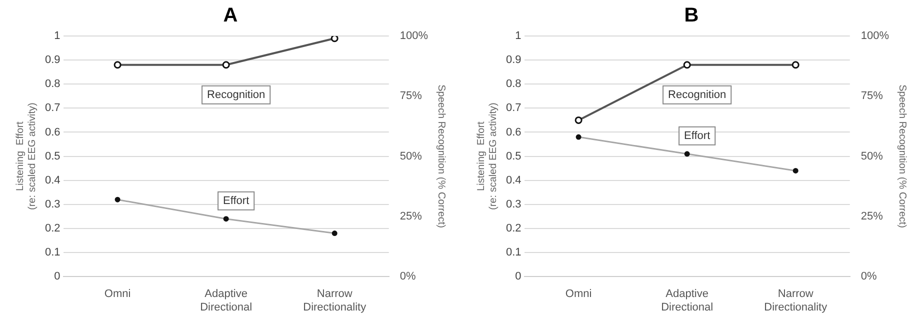 This screenshot has height=327, width=922. What do you see at coordinates (691, 15) in the screenshot?
I see `chart-title: B` at bounding box center [691, 15].